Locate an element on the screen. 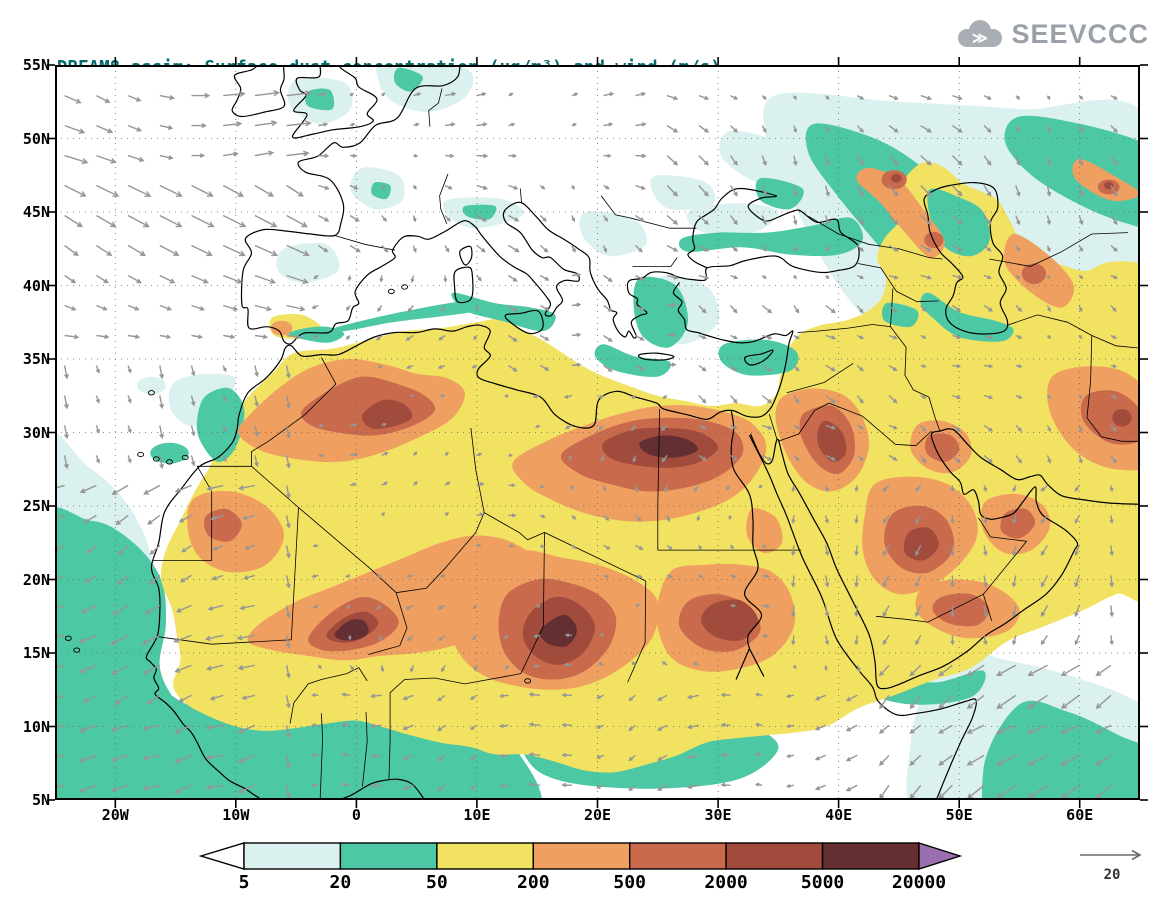 The image size is (1165, 907). logo-text: SEEVCCC is located at coordinates (1080, 33).